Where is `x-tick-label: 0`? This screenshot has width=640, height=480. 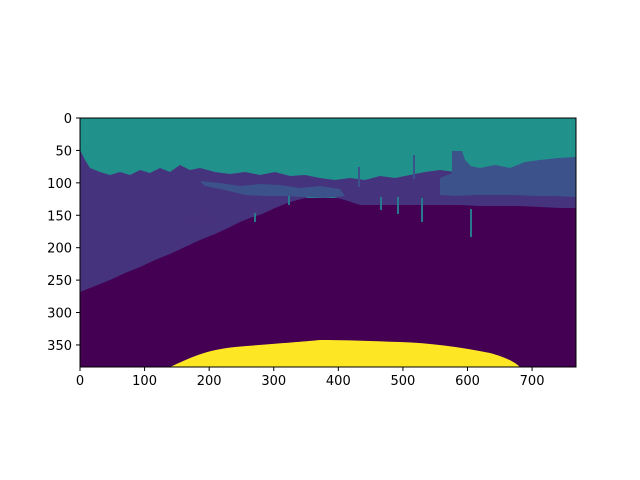 x-tick-label: 0 is located at coordinates (80, 381).